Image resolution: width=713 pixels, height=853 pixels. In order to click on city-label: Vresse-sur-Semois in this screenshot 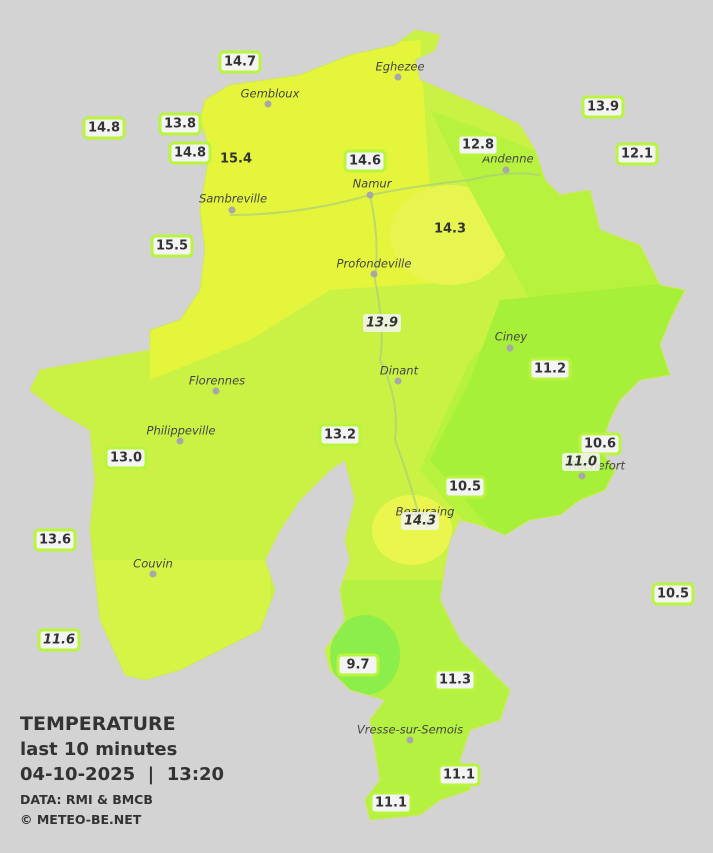, I will do `click(410, 730)`.